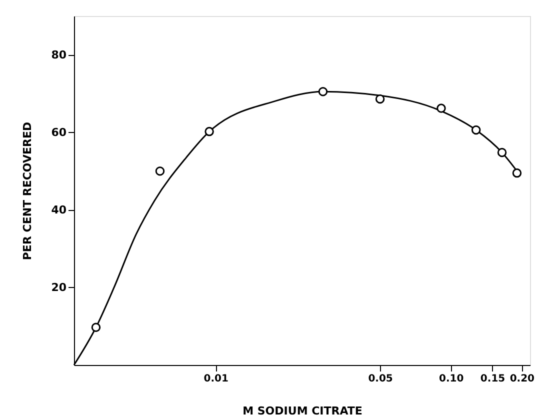  What do you see at coordinates (302, 411) in the screenshot?
I see `x-axis-title: M SODIUM CITRATE` at bounding box center [302, 411].